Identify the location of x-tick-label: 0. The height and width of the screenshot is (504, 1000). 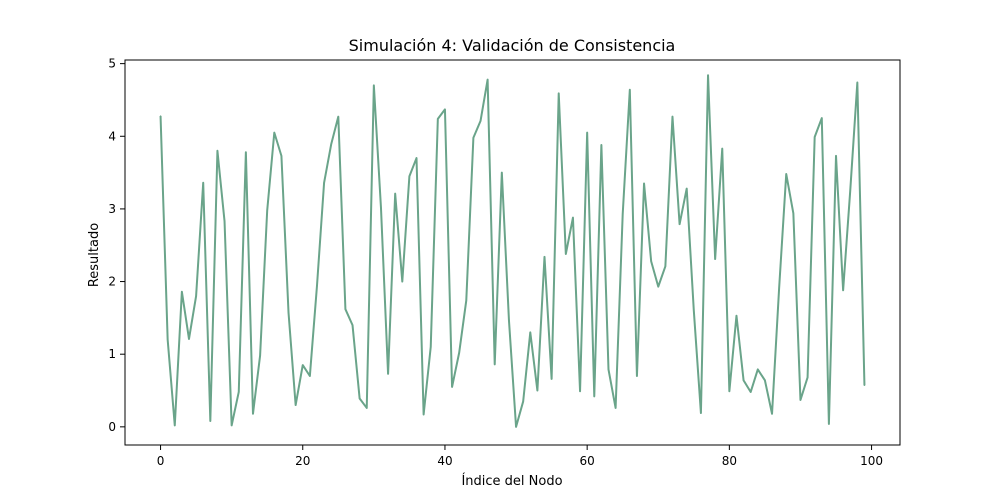
(161, 461).